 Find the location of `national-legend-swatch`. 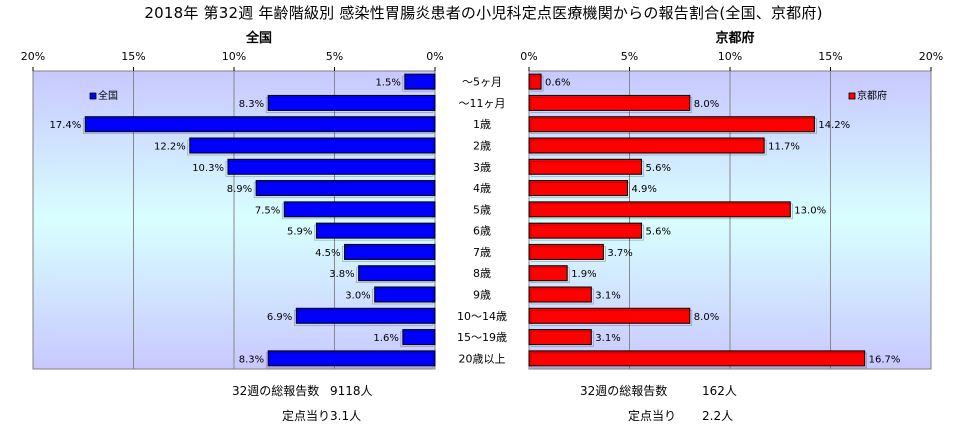

national-legend-swatch is located at coordinates (93, 96).